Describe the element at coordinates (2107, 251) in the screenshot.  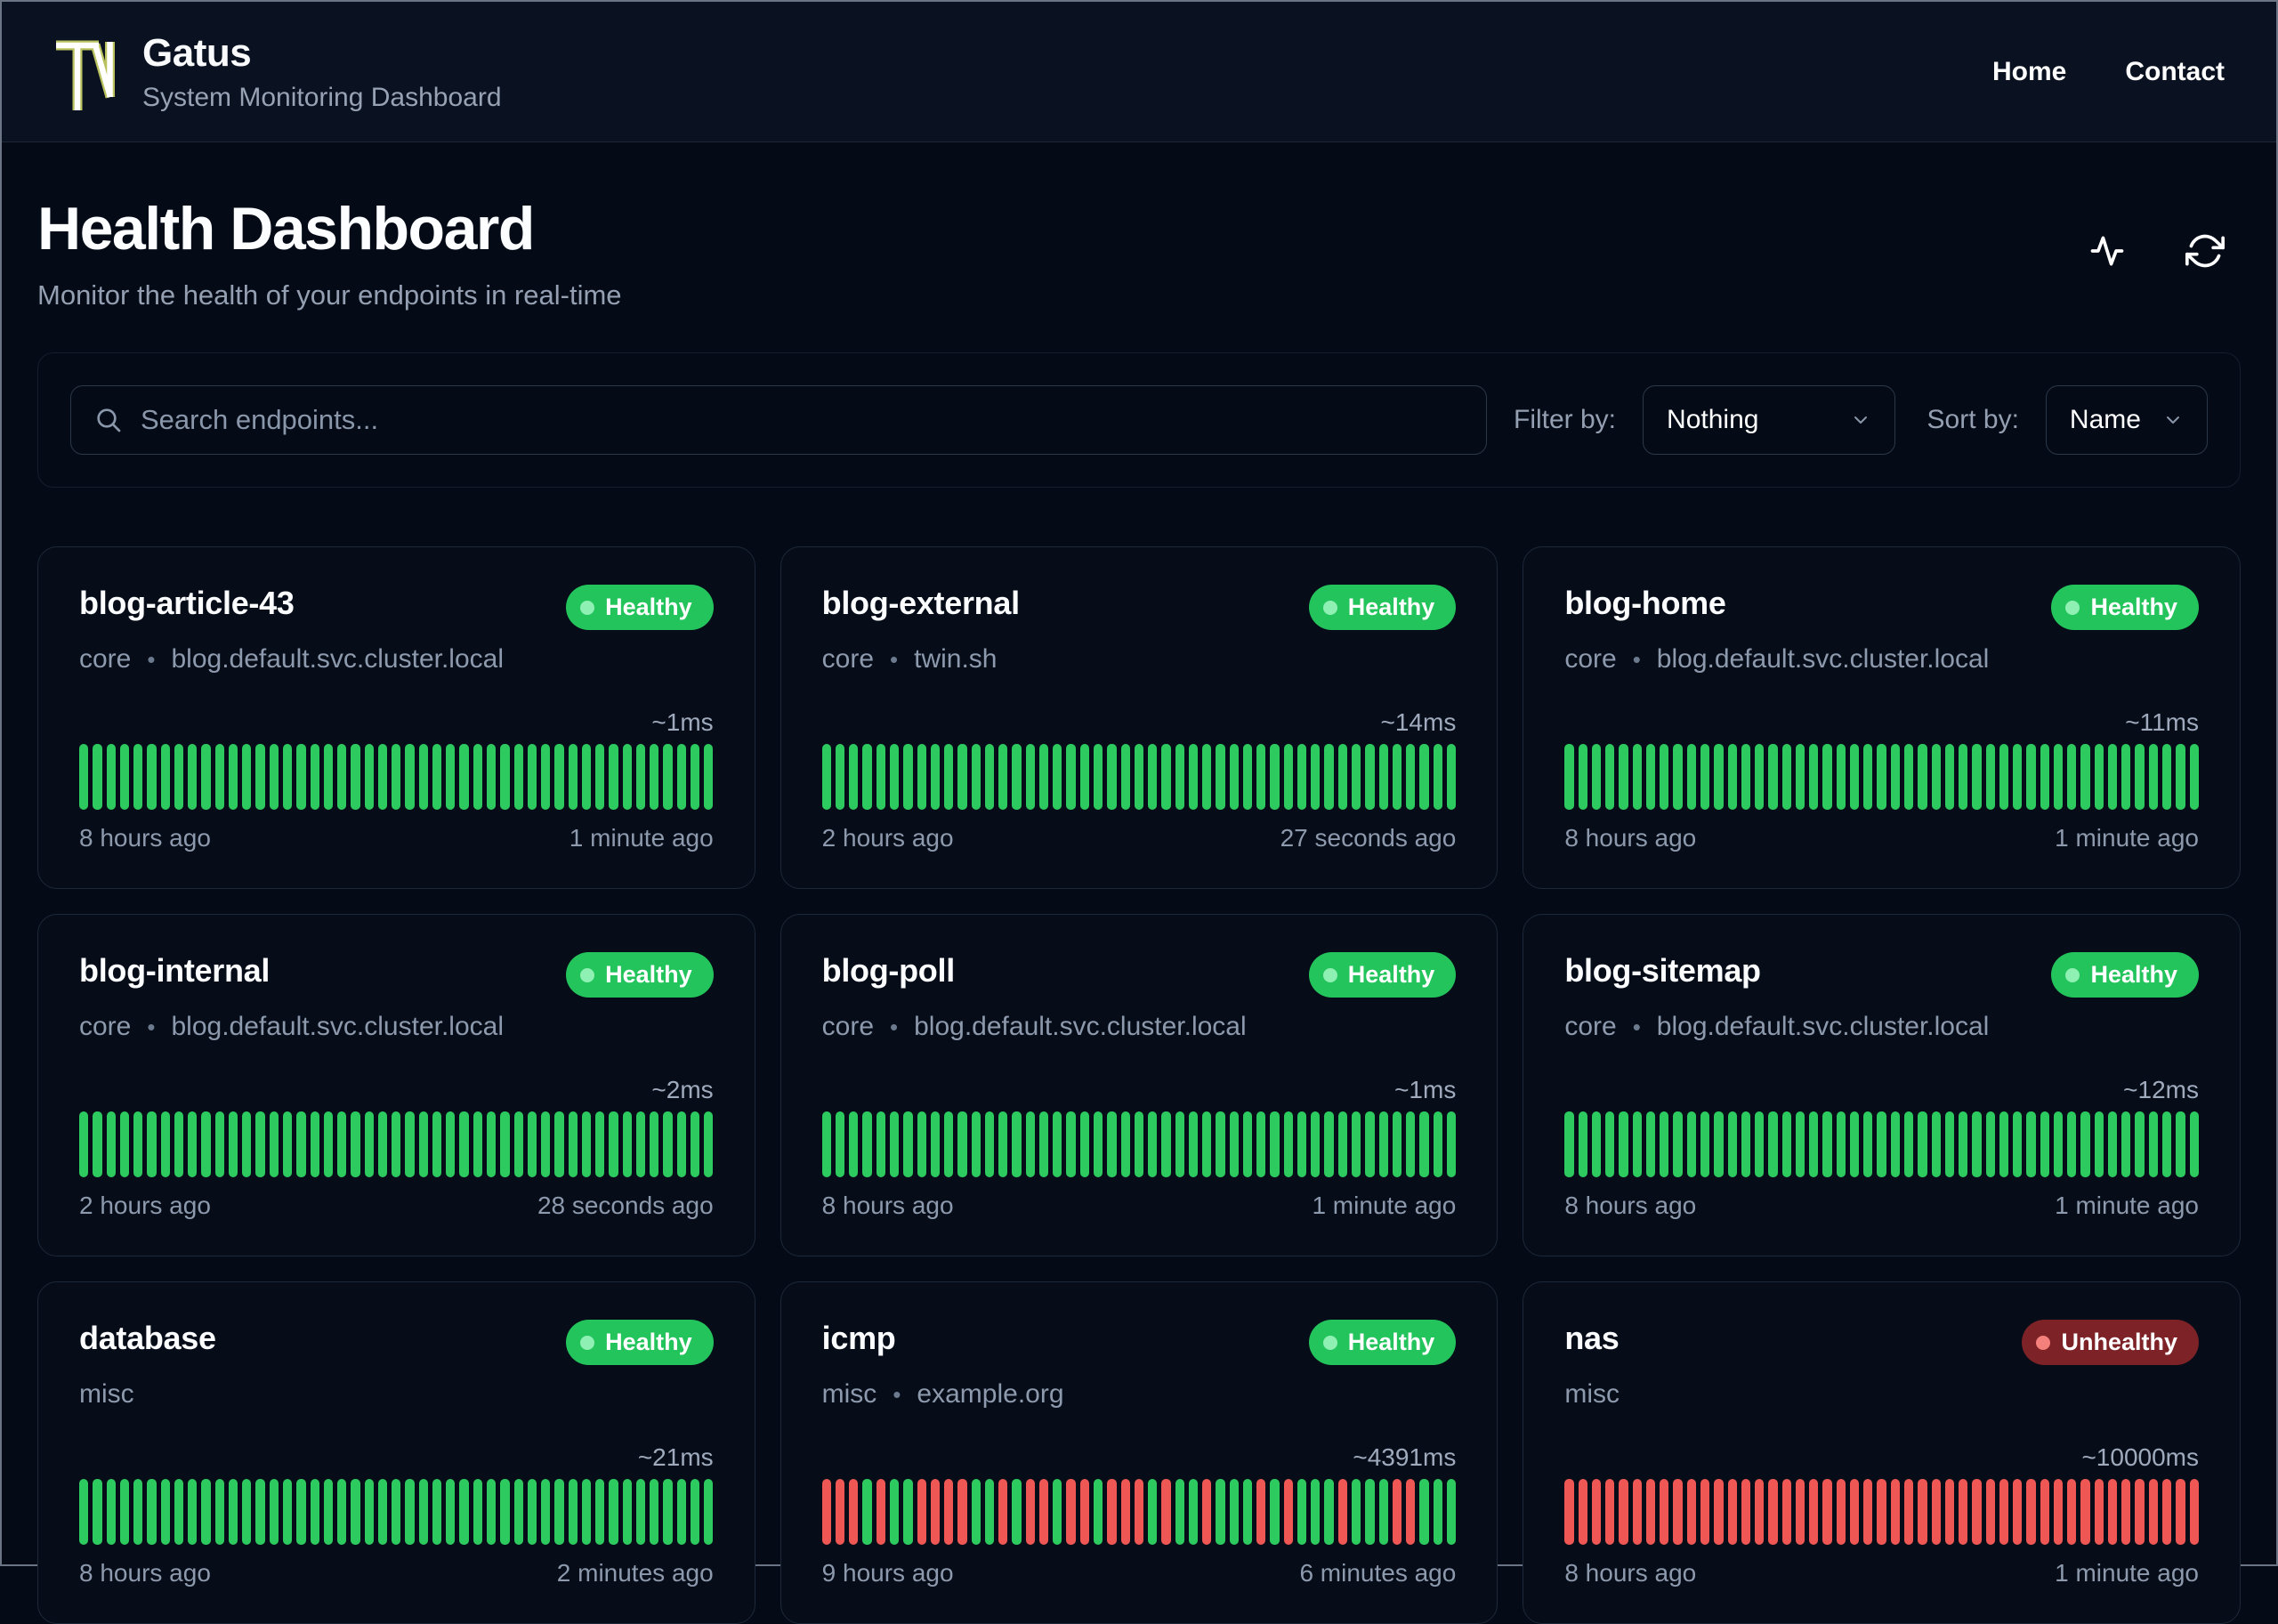
I see `activity-icon` at that location.